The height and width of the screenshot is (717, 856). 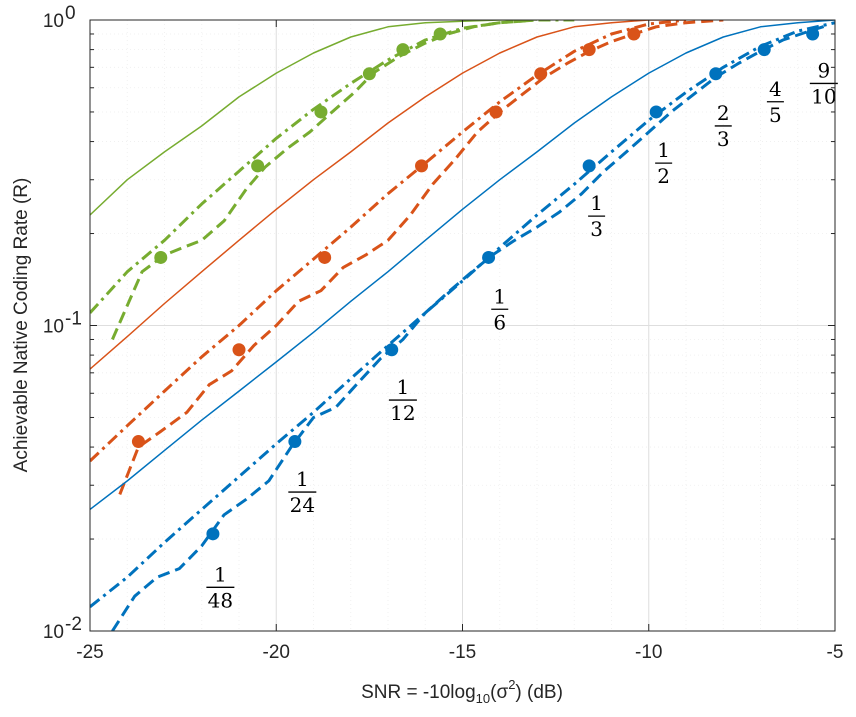 What do you see at coordinates (499, 692) in the screenshot?
I see `x-axis-title-mid: (σ` at bounding box center [499, 692].